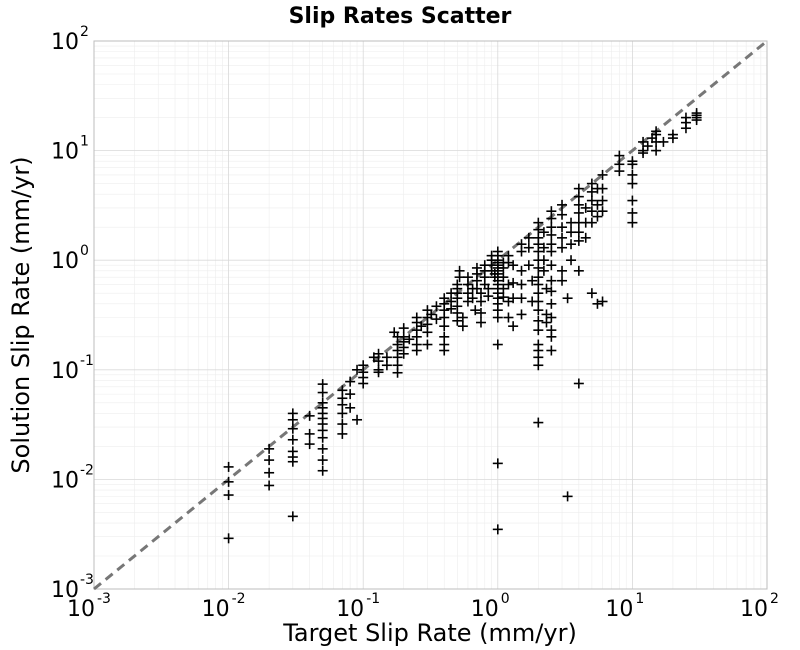 The width and height of the screenshot is (800, 650). What do you see at coordinates (759, 606) in the screenshot?
I see `x-tick-label: 10 2` at bounding box center [759, 606].